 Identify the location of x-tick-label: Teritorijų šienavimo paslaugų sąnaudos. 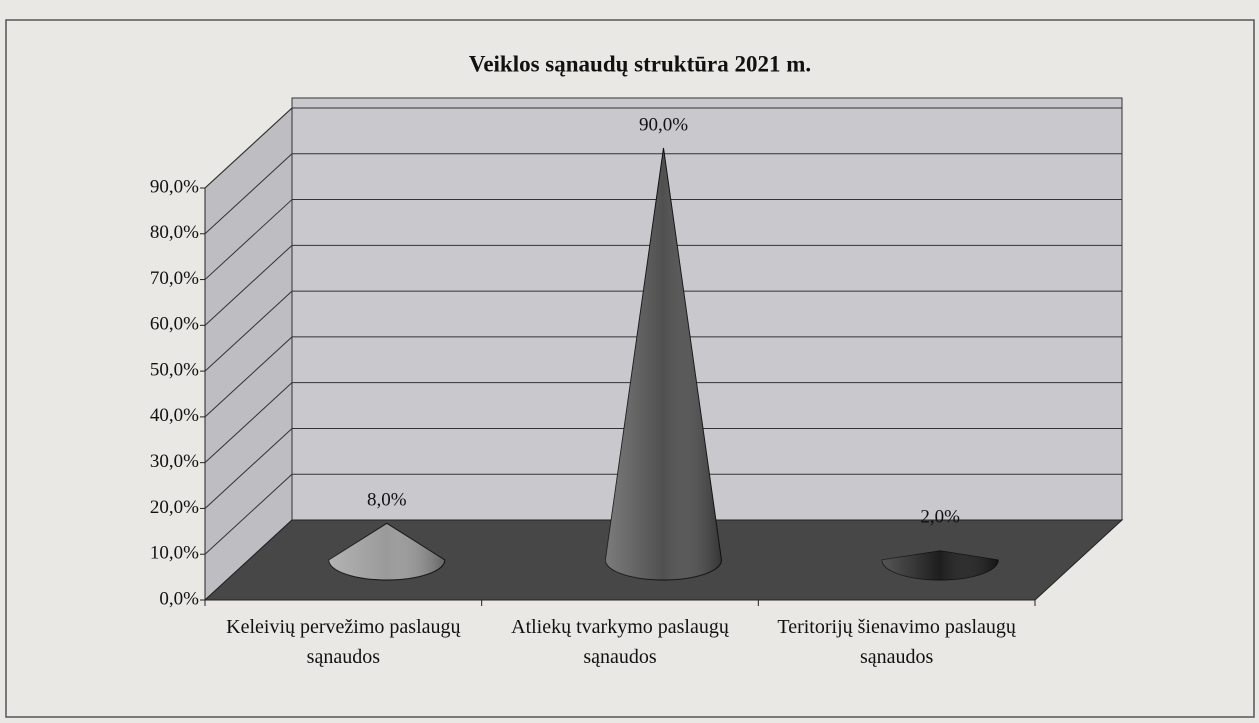
(896, 642).